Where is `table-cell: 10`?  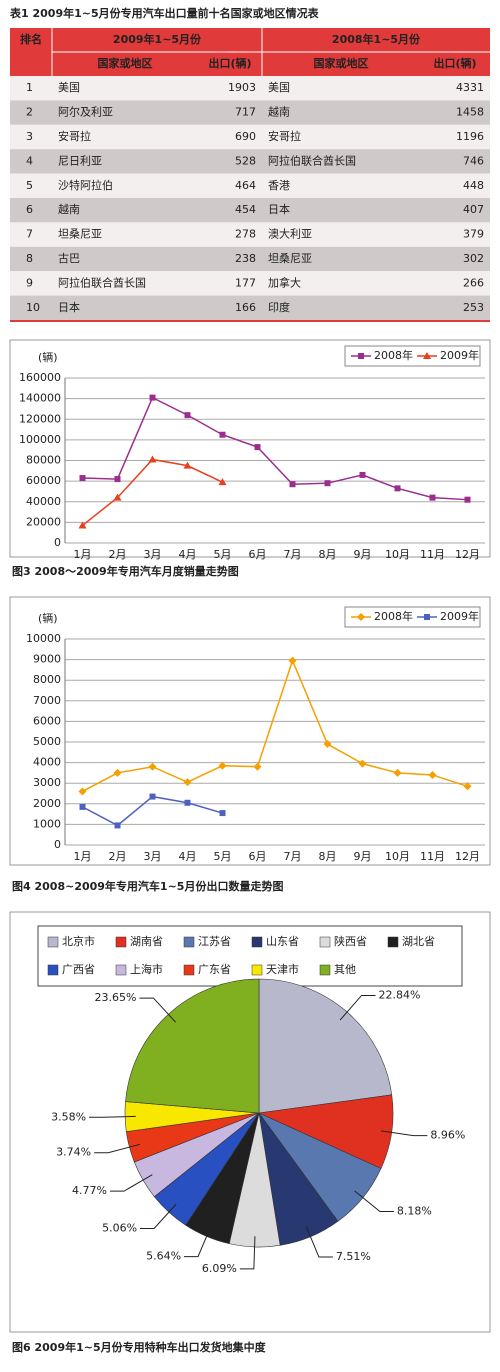 table-cell: 10 is located at coordinates (33, 307).